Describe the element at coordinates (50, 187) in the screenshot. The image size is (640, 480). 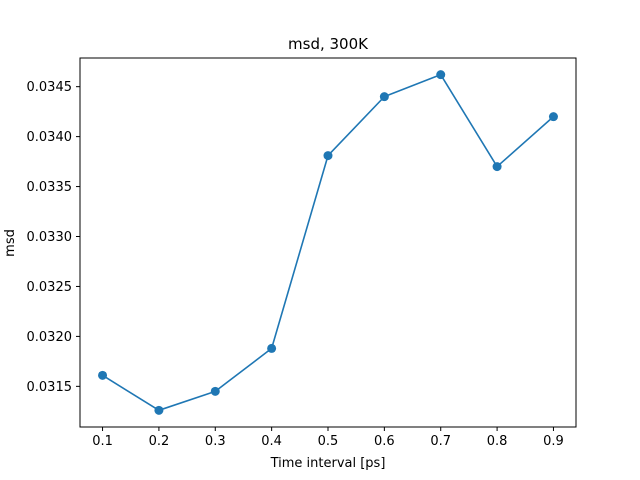
I see `y-tick-label: 0.0335` at that location.